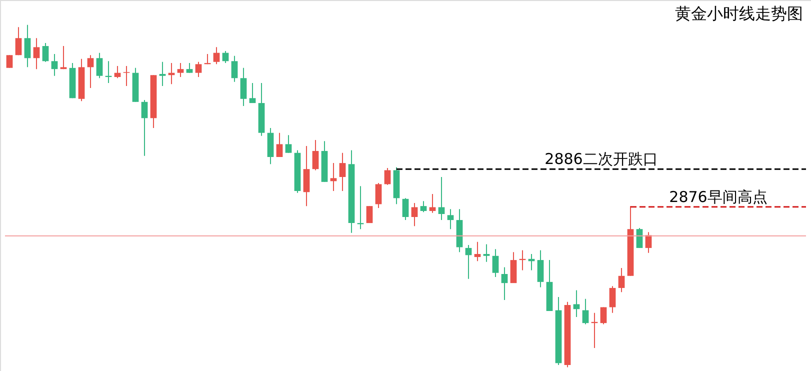  Describe the element at coordinates (601, 159) in the screenshot. I see `ref-line-label: 2886二次开跌口` at that location.